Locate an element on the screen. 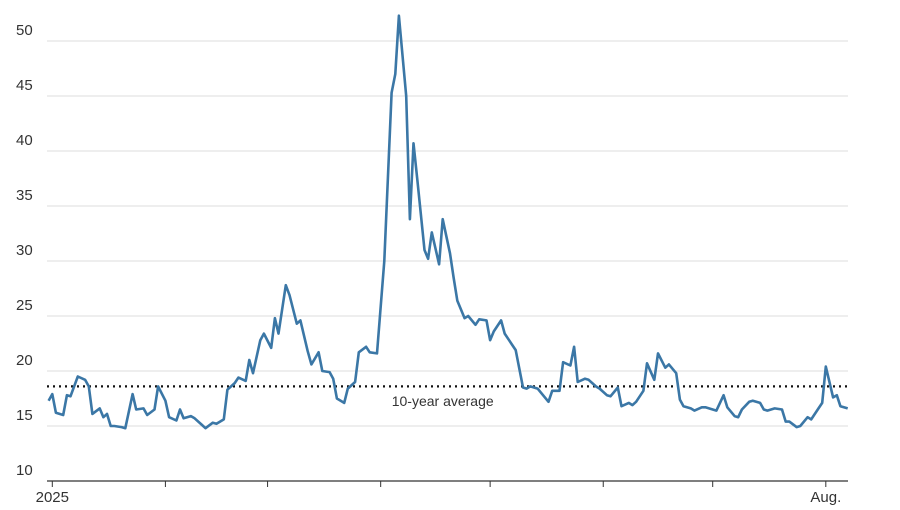 This screenshot has height=510, width=900. y-tick-label: 20 is located at coordinates (24, 360).